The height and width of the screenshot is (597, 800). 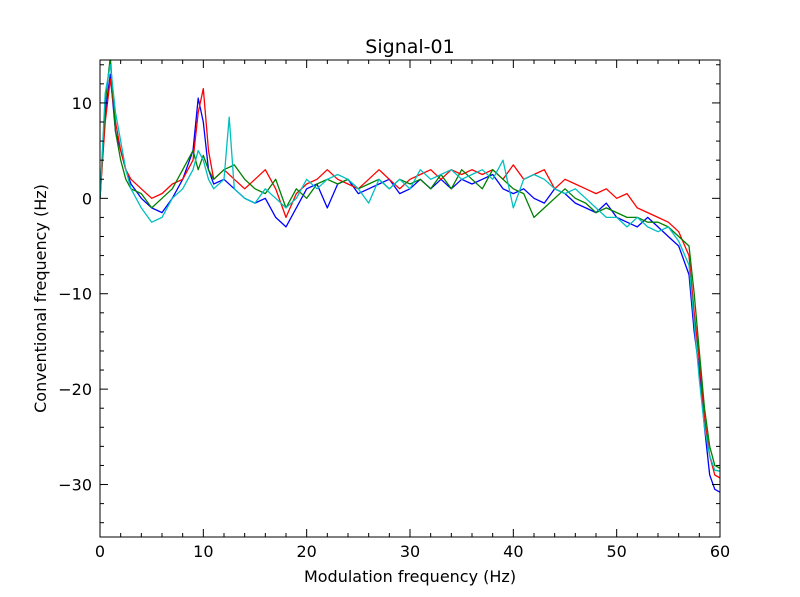 What do you see at coordinates (75, 485) in the screenshot?
I see `y-tick-label: −30` at bounding box center [75, 485].